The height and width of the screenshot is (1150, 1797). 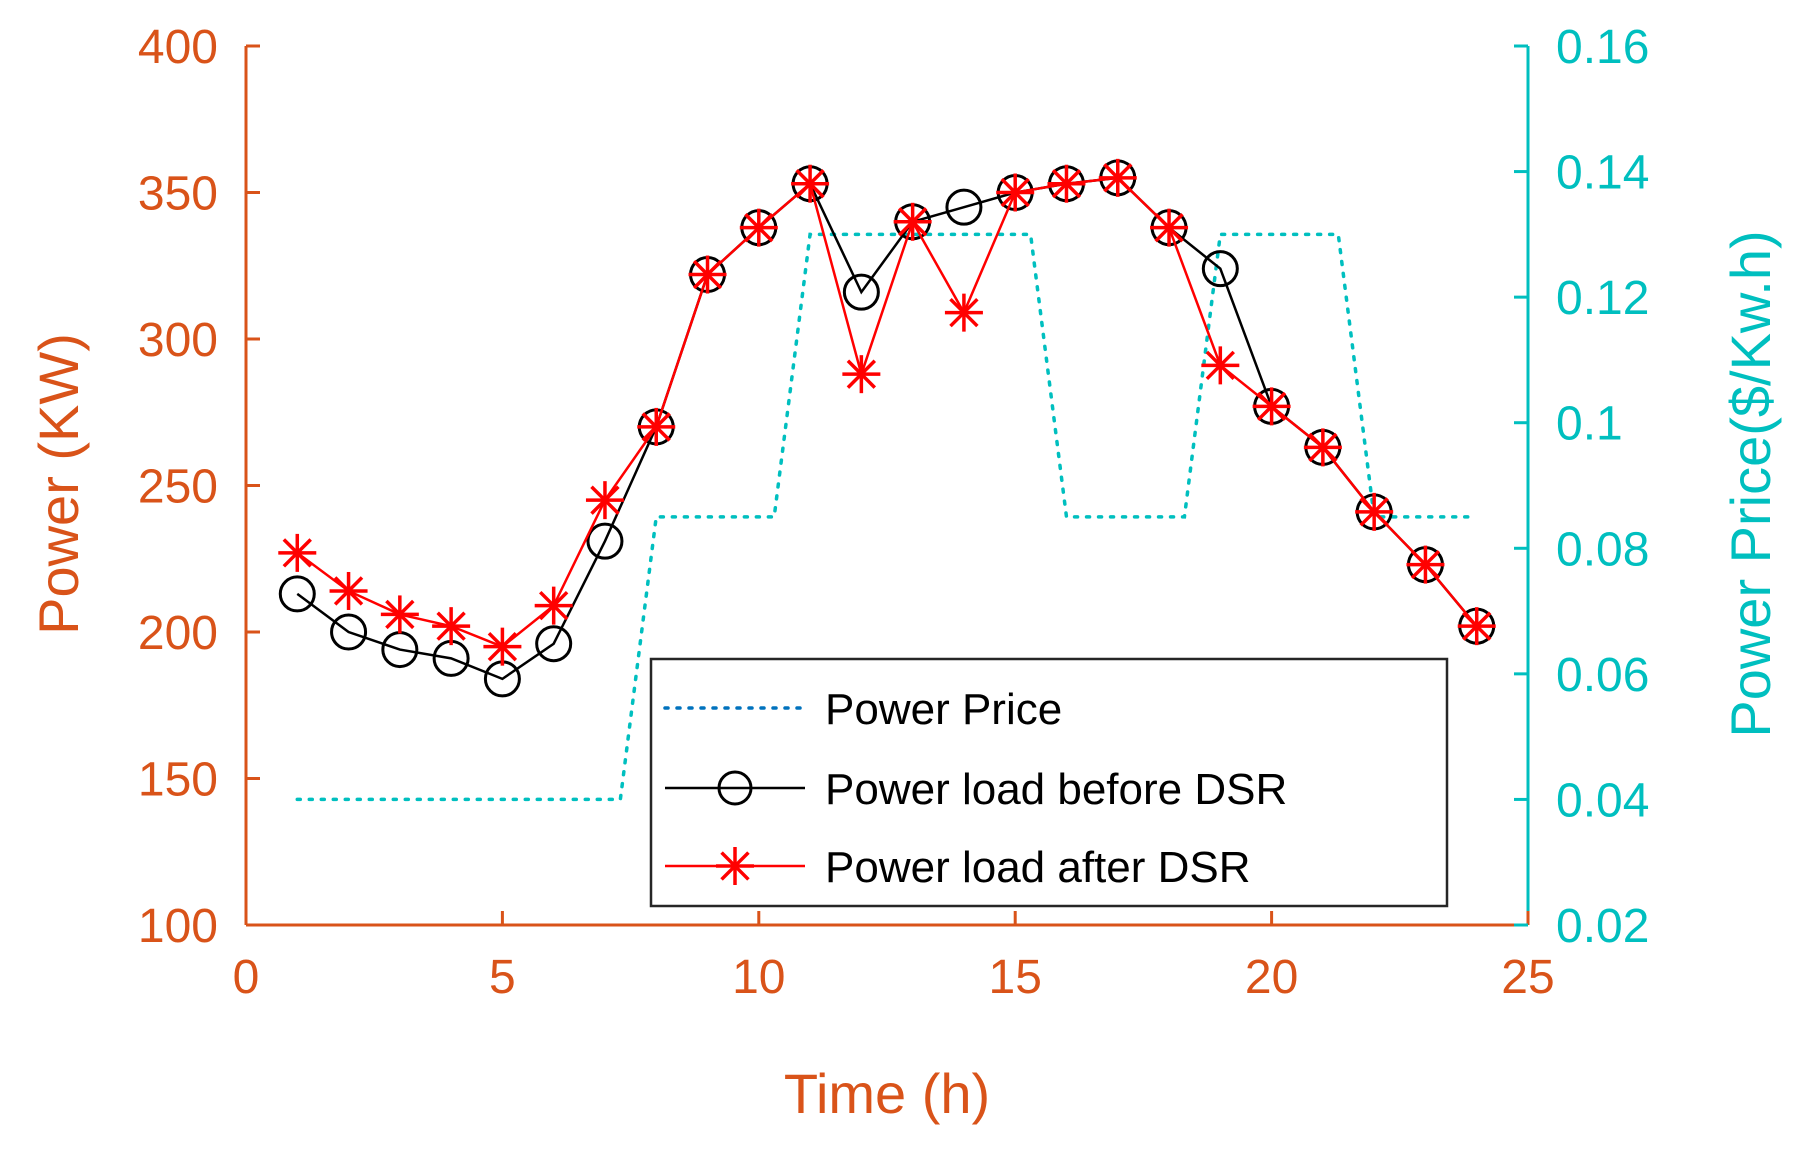 I want to click on legend-after-marker, so click(x=735, y=866).